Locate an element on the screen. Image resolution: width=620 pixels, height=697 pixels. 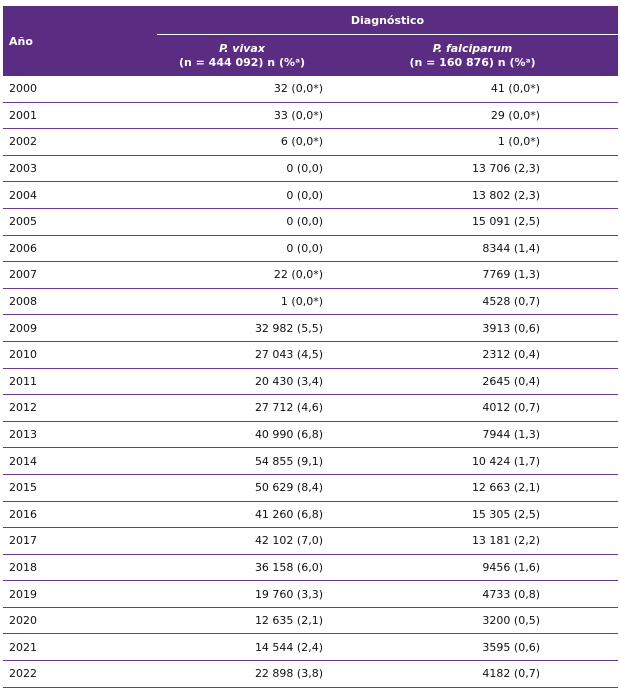
cell-falciparum: 13 181 (2,2) is located at coordinates (472, 541).